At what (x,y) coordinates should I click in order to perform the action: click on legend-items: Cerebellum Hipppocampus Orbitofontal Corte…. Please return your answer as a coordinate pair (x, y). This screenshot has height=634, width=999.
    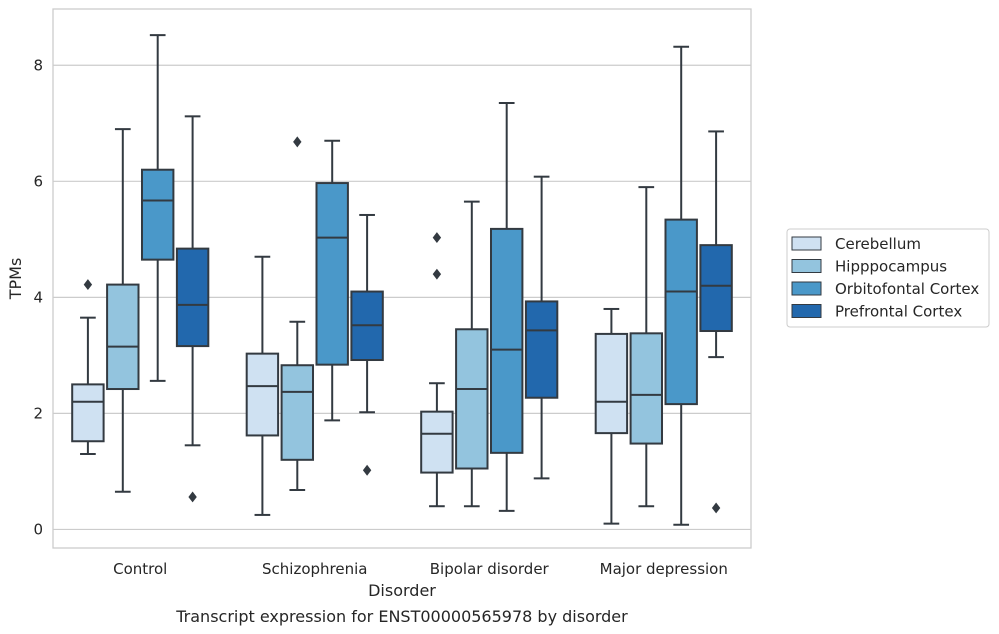
    Looking at the image, I should click on (885, 278).